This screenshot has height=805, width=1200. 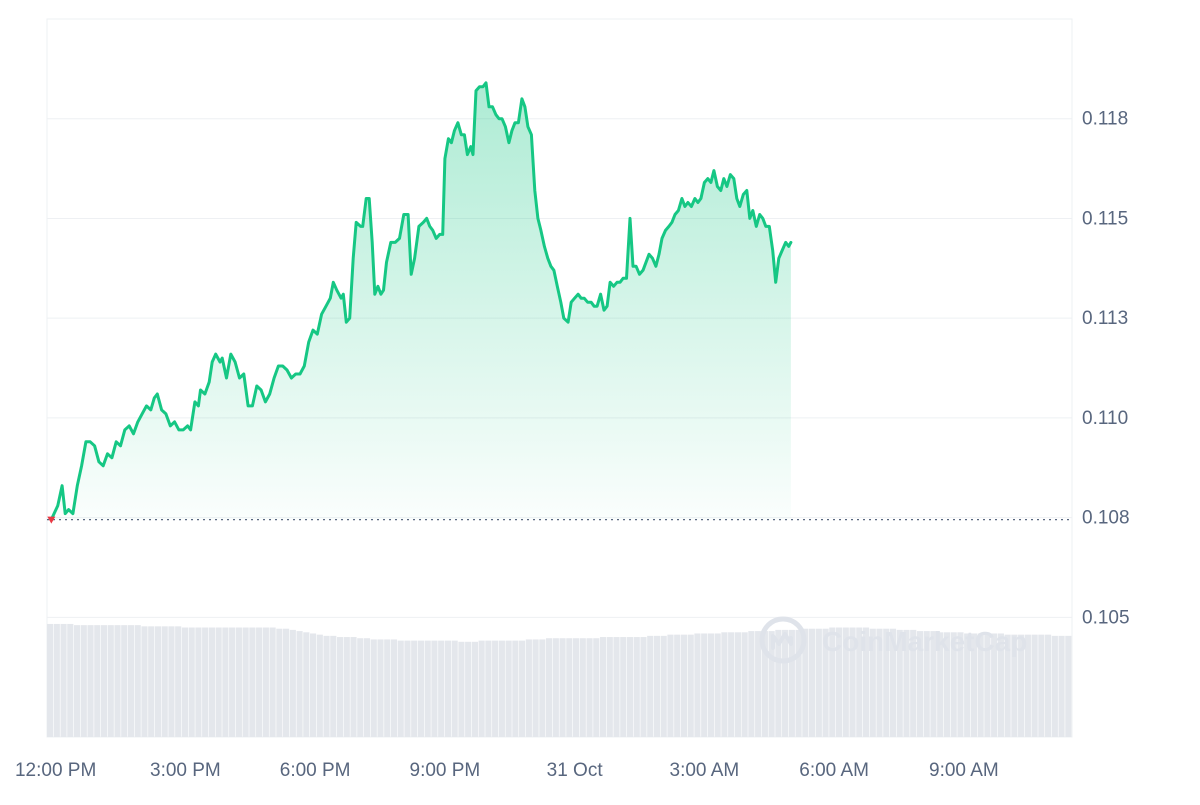 I want to click on start-marker, so click(x=51, y=520).